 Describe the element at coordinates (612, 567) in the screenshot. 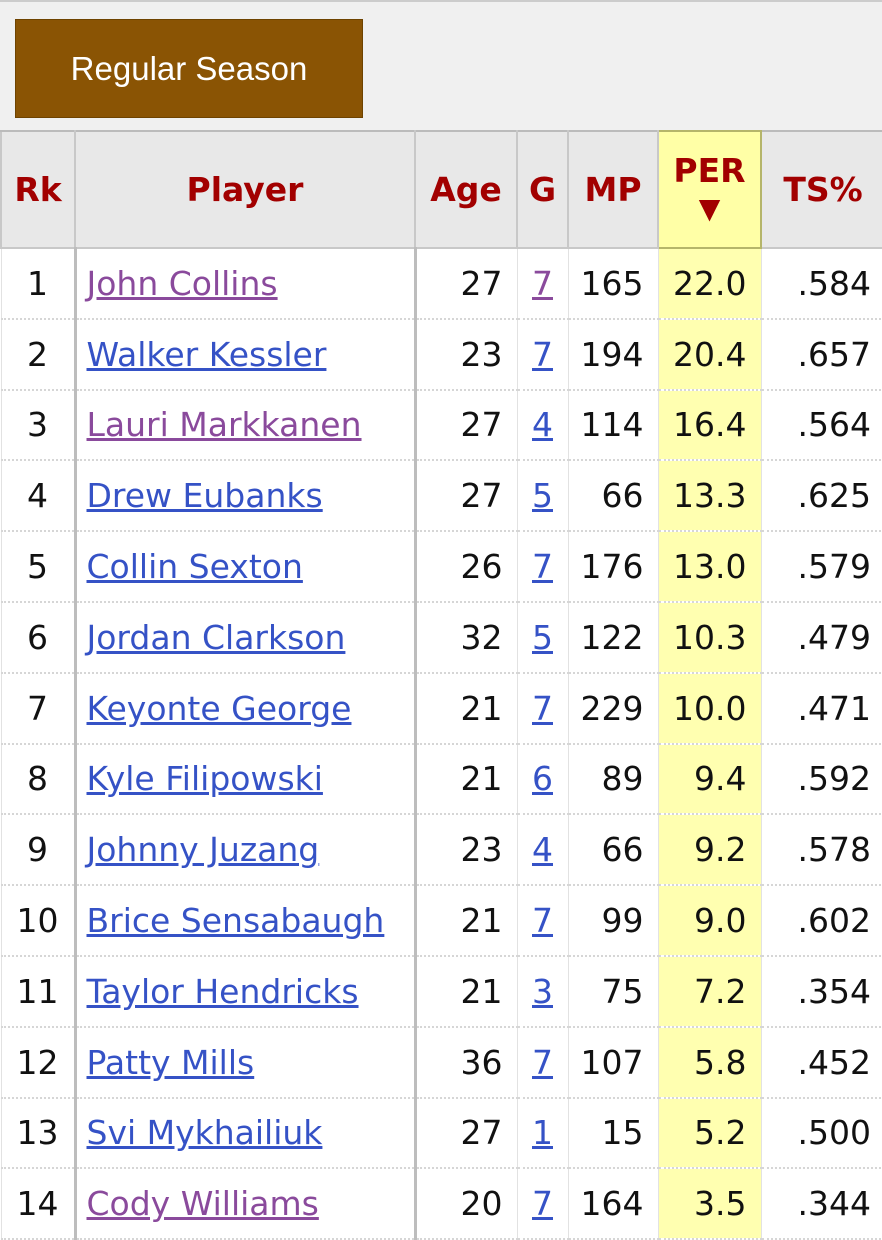

I see `cell-text: 176` at that location.